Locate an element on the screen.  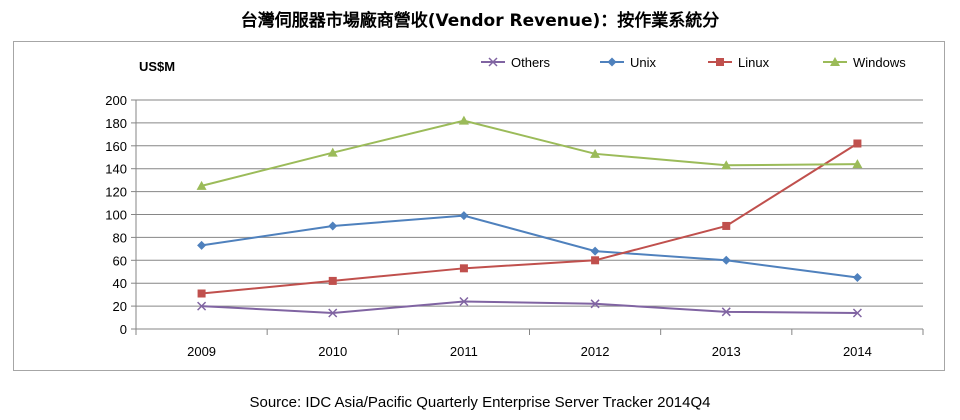
x-tick-label: 2012 is located at coordinates (595, 351).